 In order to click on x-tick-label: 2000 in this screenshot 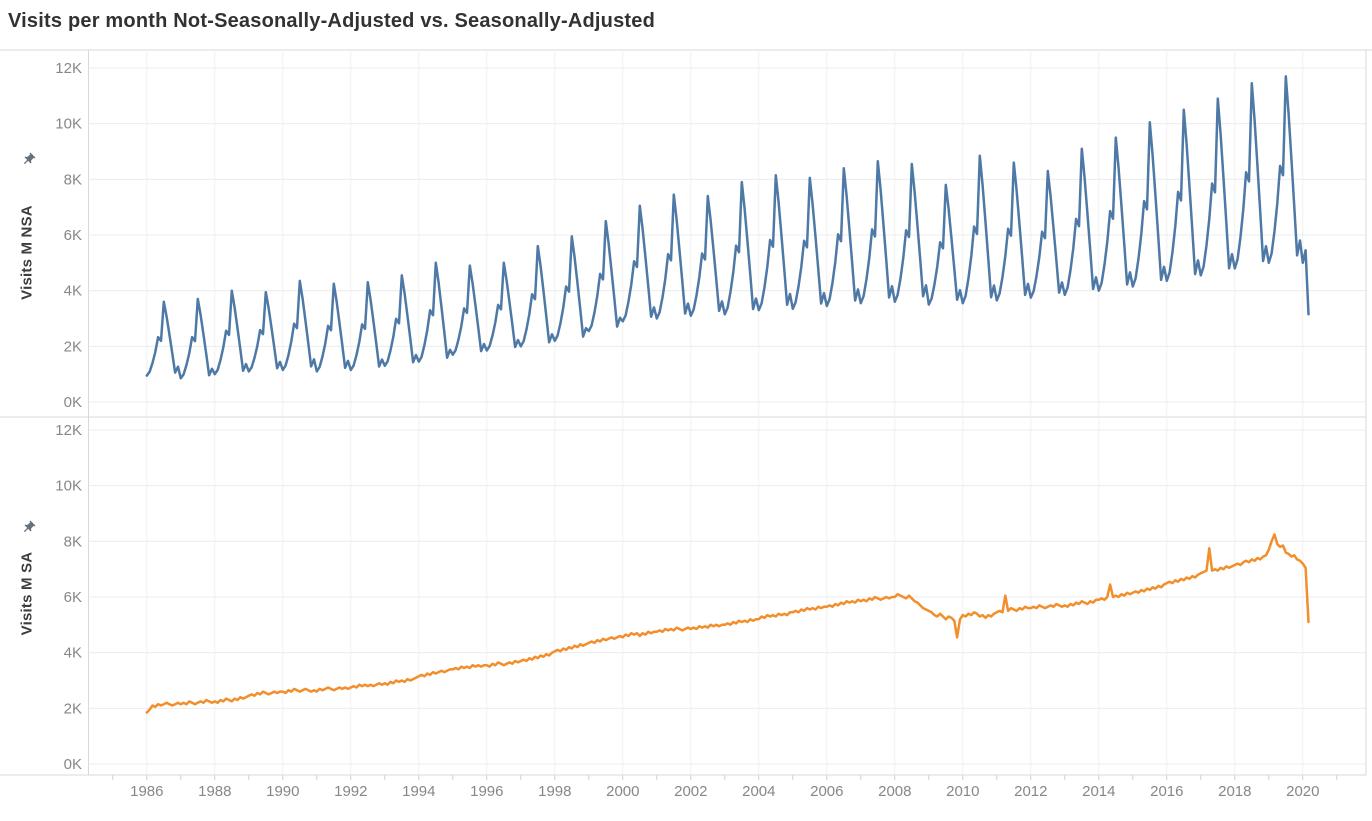, I will do `click(622, 791)`.